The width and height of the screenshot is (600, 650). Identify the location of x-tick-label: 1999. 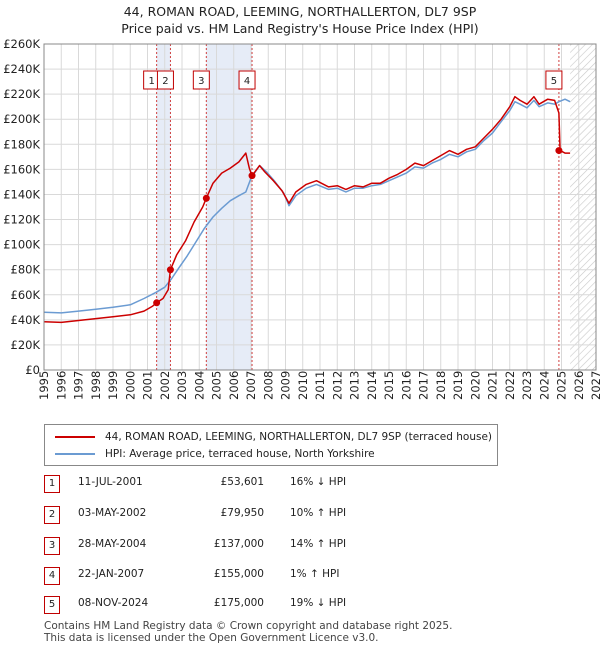
(113, 385).